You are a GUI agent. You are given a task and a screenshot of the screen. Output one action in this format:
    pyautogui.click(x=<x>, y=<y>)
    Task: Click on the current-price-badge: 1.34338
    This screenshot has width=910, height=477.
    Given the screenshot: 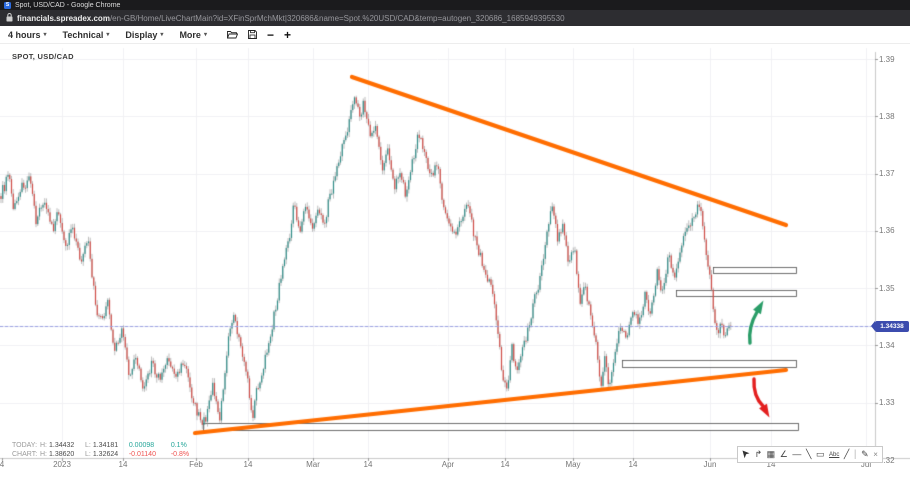 What is the action you would take?
    pyautogui.click(x=890, y=326)
    